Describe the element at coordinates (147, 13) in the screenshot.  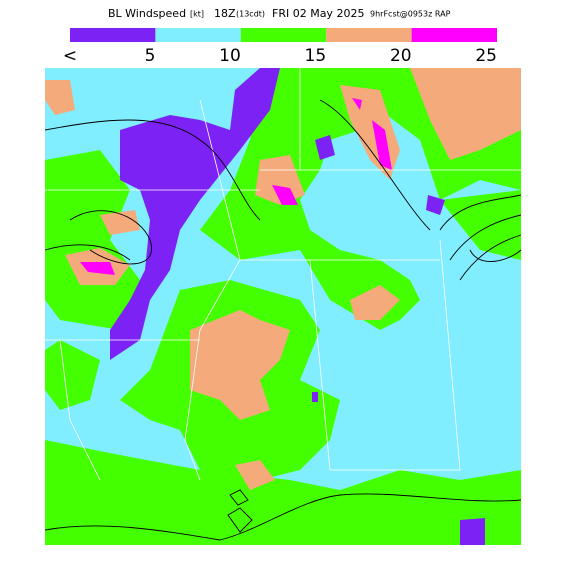
I see `title: BL Windspeed` at that location.